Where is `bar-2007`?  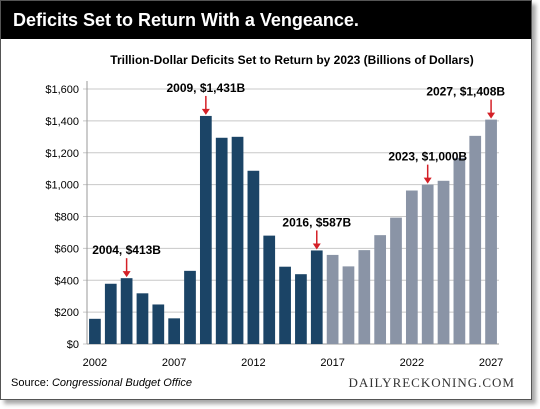
bar-2007 is located at coordinates (174, 331).